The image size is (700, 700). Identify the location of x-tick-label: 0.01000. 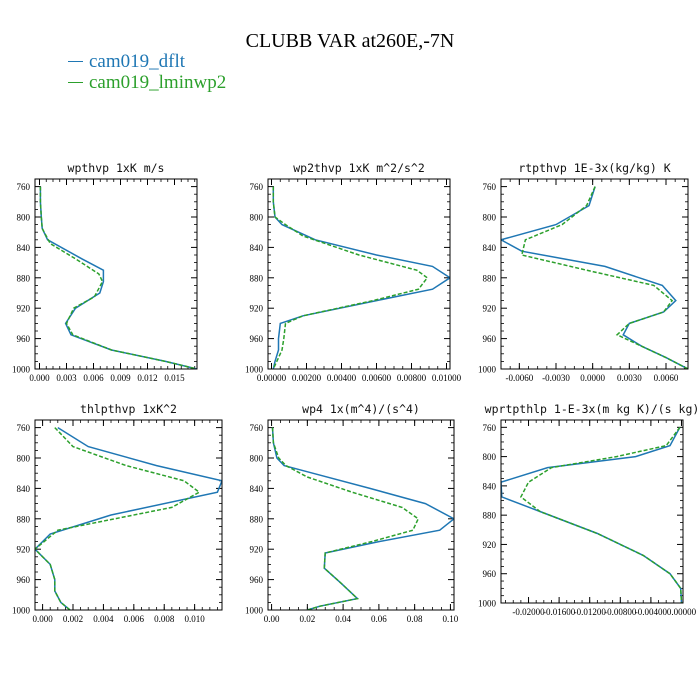
(447, 378).